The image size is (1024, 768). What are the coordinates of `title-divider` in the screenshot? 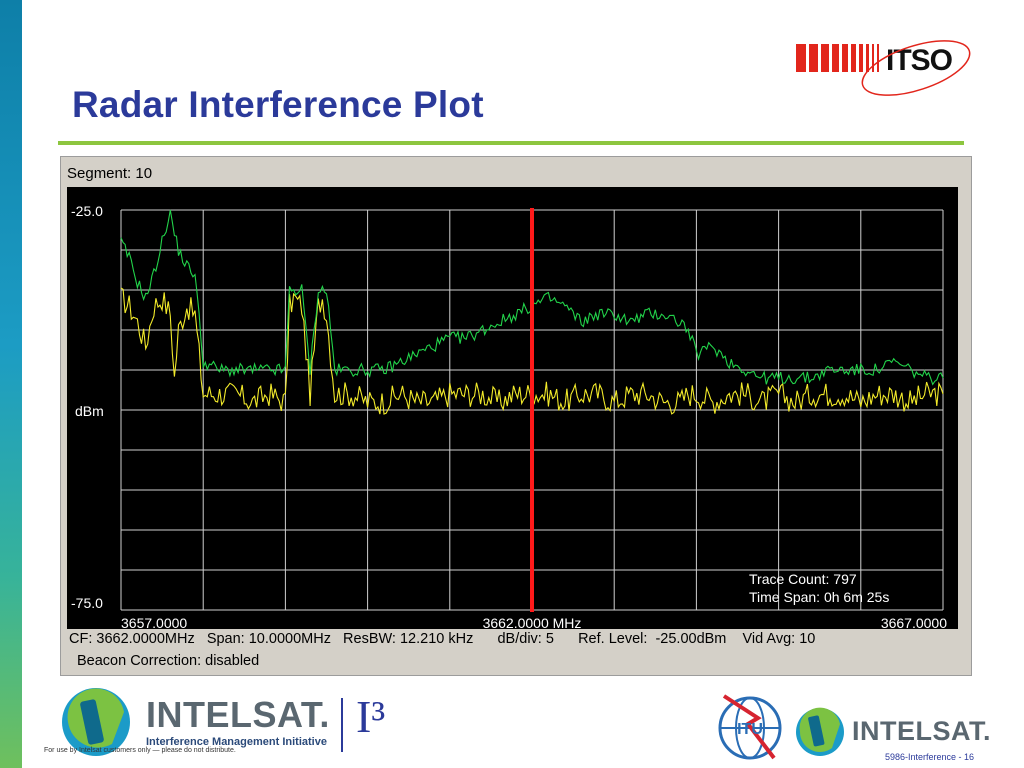 It's located at (511, 143).